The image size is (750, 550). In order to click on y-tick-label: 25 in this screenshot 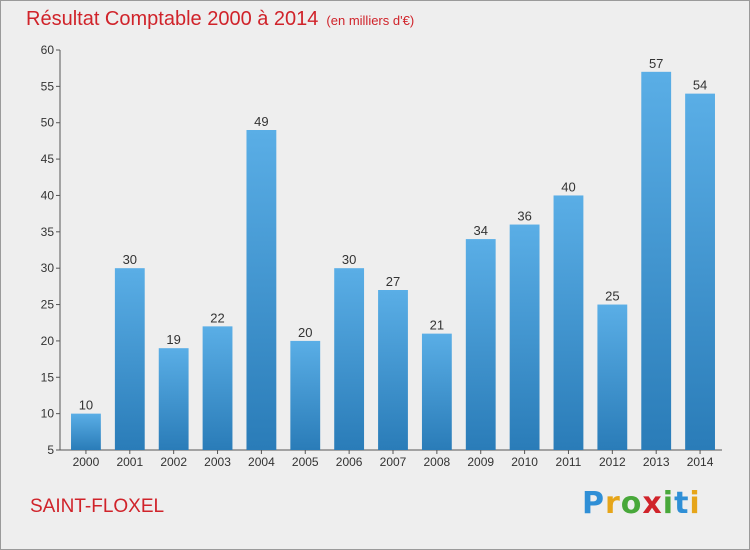, I will do `click(48, 305)`.